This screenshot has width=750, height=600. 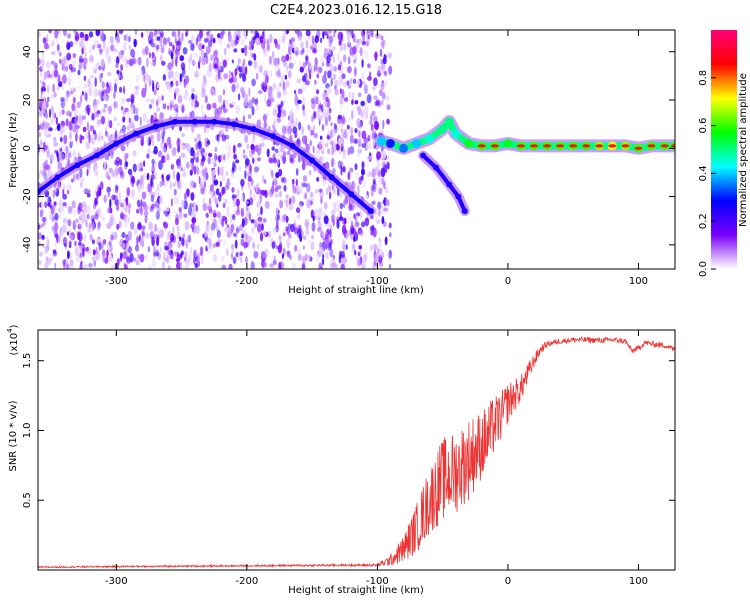 What do you see at coordinates (27, 100) in the screenshot?
I see `y-tick-label: 20` at bounding box center [27, 100].